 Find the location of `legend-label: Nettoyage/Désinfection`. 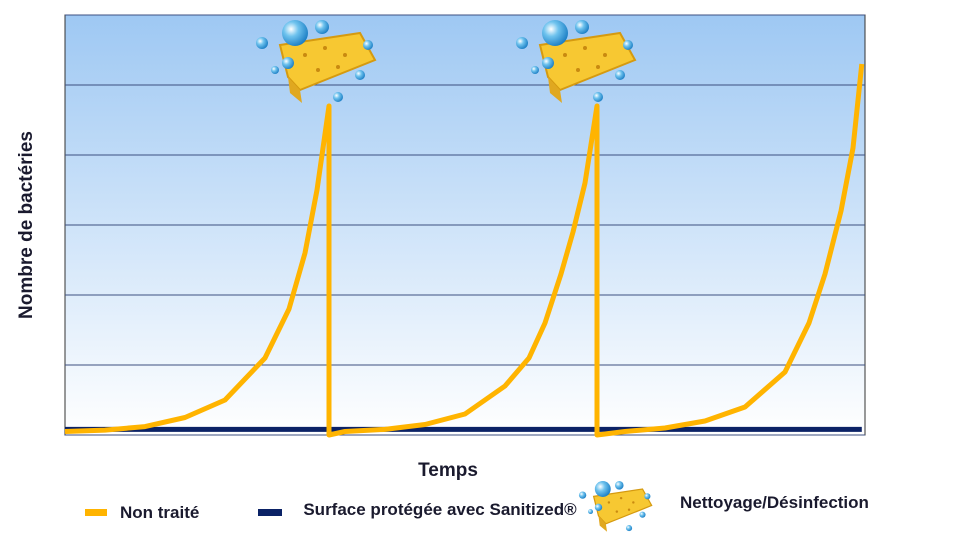

legend-label: Nettoyage/Désinfection is located at coordinates (774, 502).